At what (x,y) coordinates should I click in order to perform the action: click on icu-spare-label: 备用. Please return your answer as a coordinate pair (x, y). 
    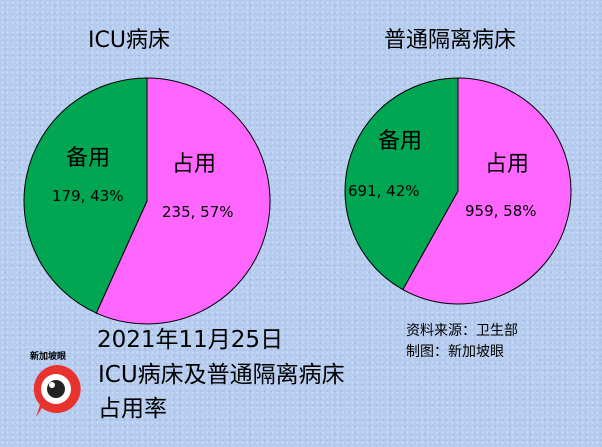
    Looking at the image, I should click on (88, 158).